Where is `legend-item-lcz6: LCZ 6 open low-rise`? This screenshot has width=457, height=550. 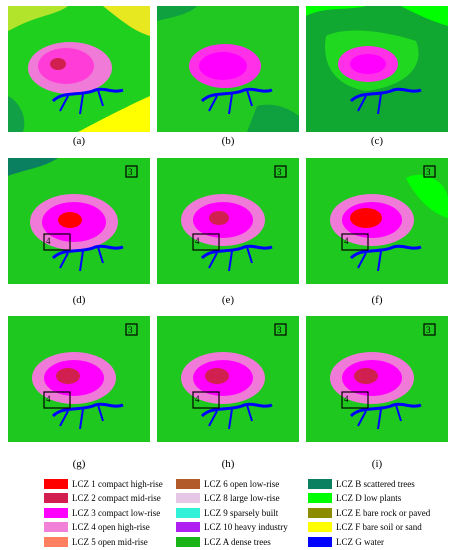
legend-item-lcz6: LCZ 6 open low-rise is located at coordinates (246, 484).